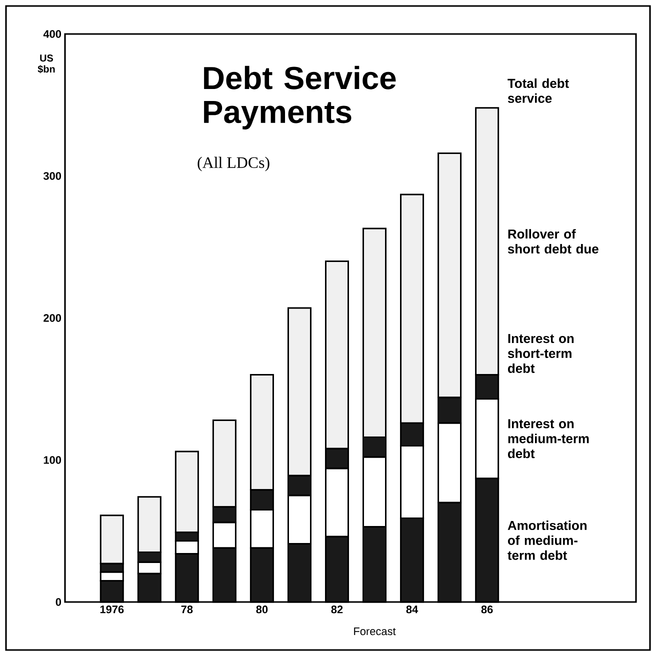 The width and height of the screenshot is (656, 656). What do you see at coordinates (553, 241) in the screenshot?
I see `series-label: Rollover of short debt due` at bounding box center [553, 241].